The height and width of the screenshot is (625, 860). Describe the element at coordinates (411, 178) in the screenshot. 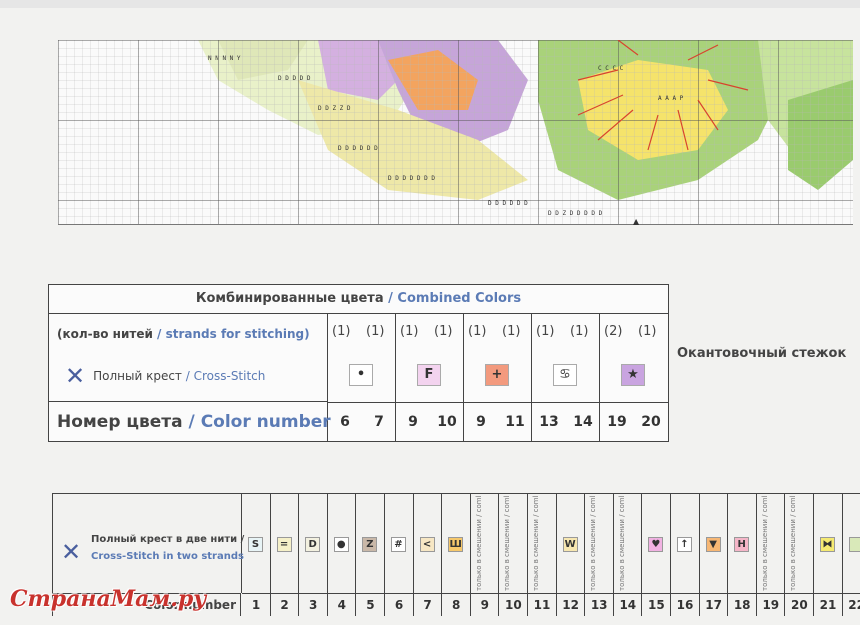

I see `svg-text: D D D D D D D` at that location.